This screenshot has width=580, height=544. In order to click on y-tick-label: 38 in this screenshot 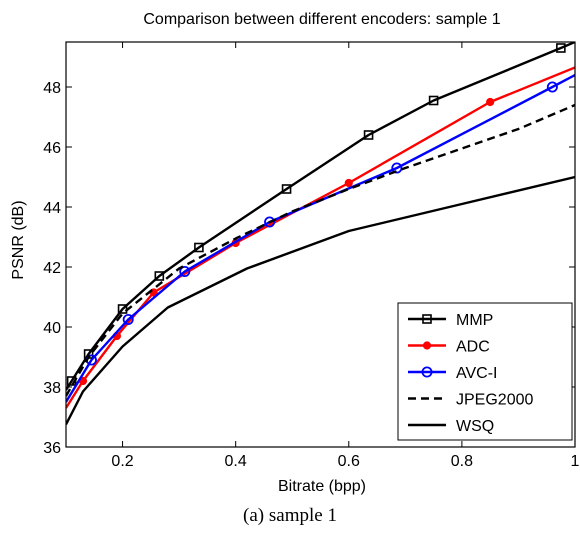, I will do `click(52, 388)`.